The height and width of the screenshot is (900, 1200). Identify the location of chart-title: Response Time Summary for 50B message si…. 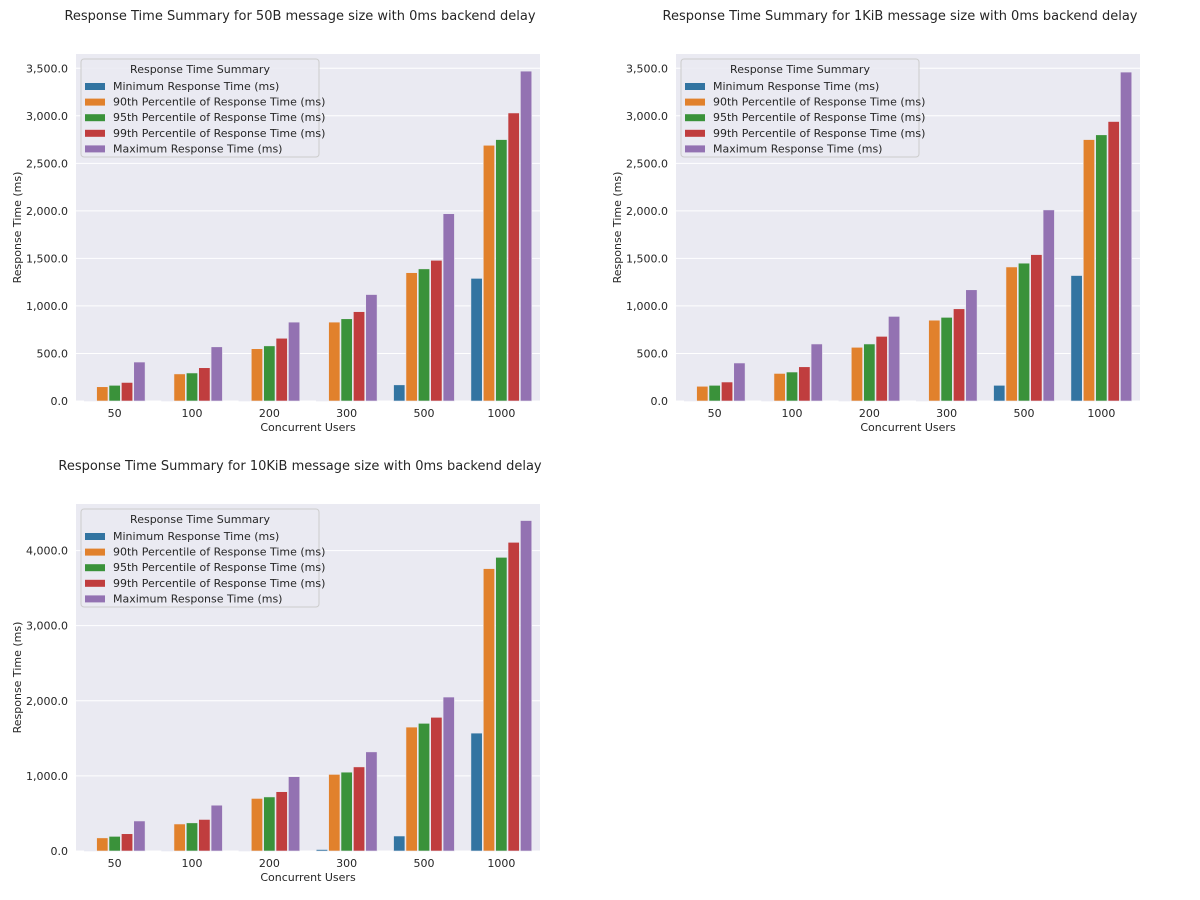
(299, 16).